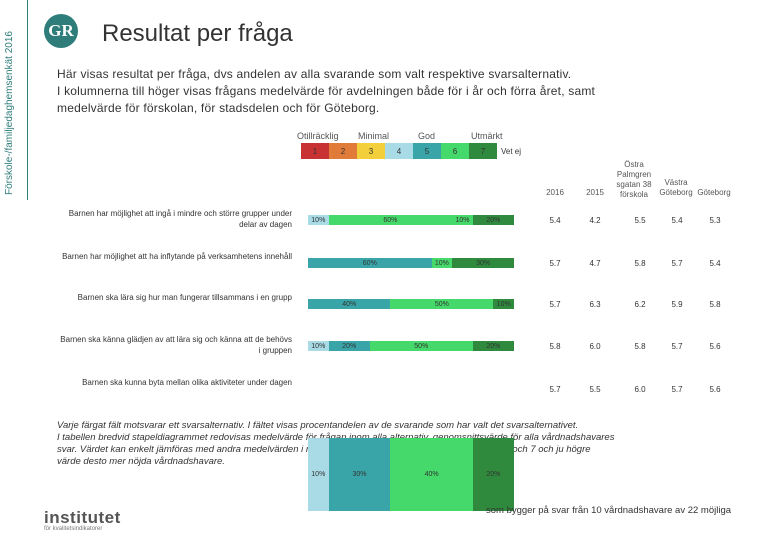 The image size is (780, 540). What do you see at coordinates (483, 263) in the screenshot?
I see `bar-segment: 30%` at bounding box center [483, 263].